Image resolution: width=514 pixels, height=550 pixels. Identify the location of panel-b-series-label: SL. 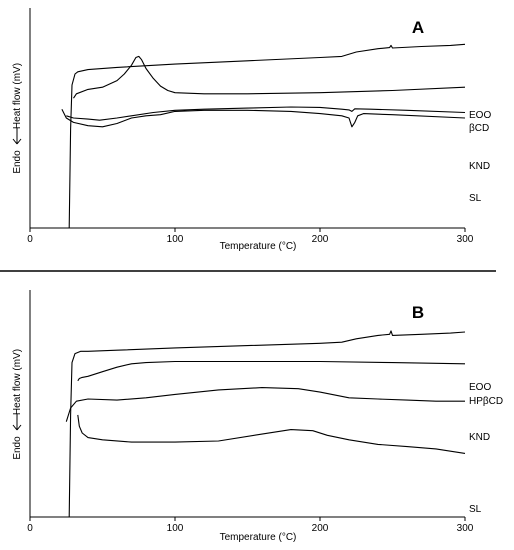
(475, 509).